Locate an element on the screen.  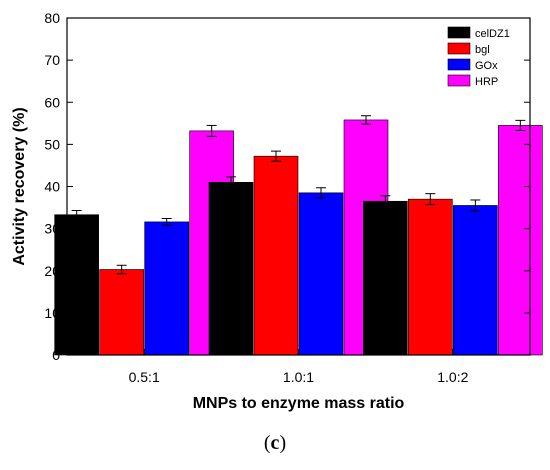
bar-HRP is located at coordinates (520, 240).